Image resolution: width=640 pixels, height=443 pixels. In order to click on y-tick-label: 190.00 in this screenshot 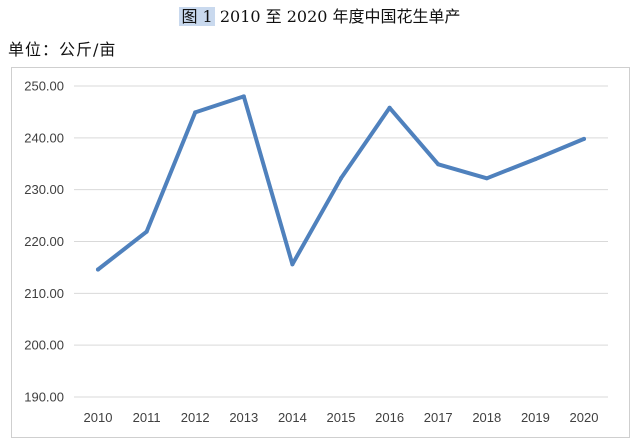, I will do `click(44, 397)`.